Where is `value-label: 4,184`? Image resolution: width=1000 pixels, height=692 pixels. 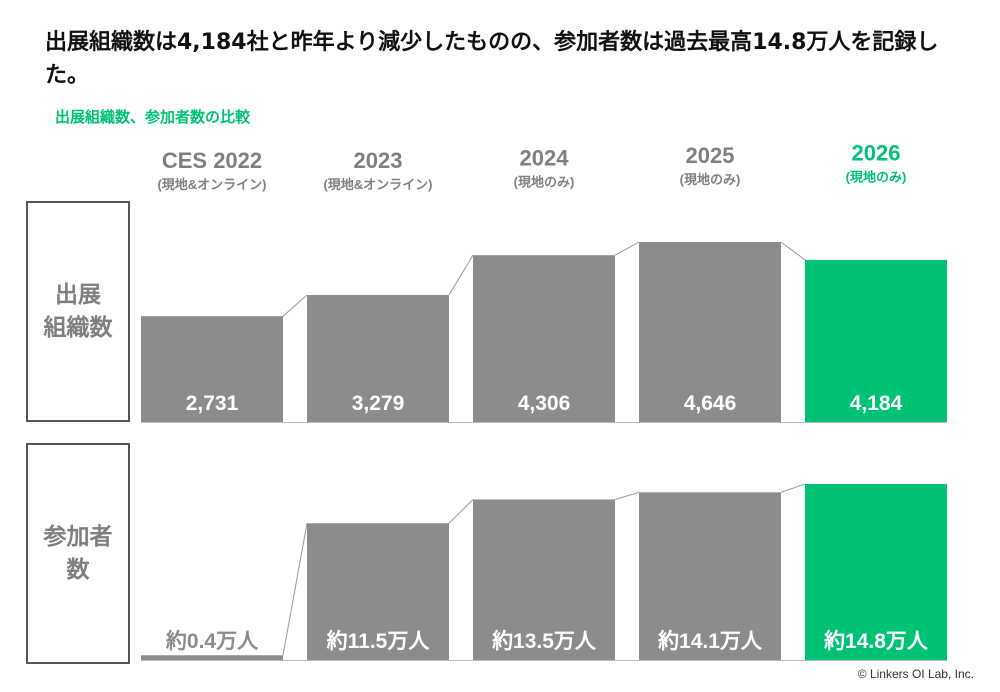 value-label: 4,184 is located at coordinates (876, 403).